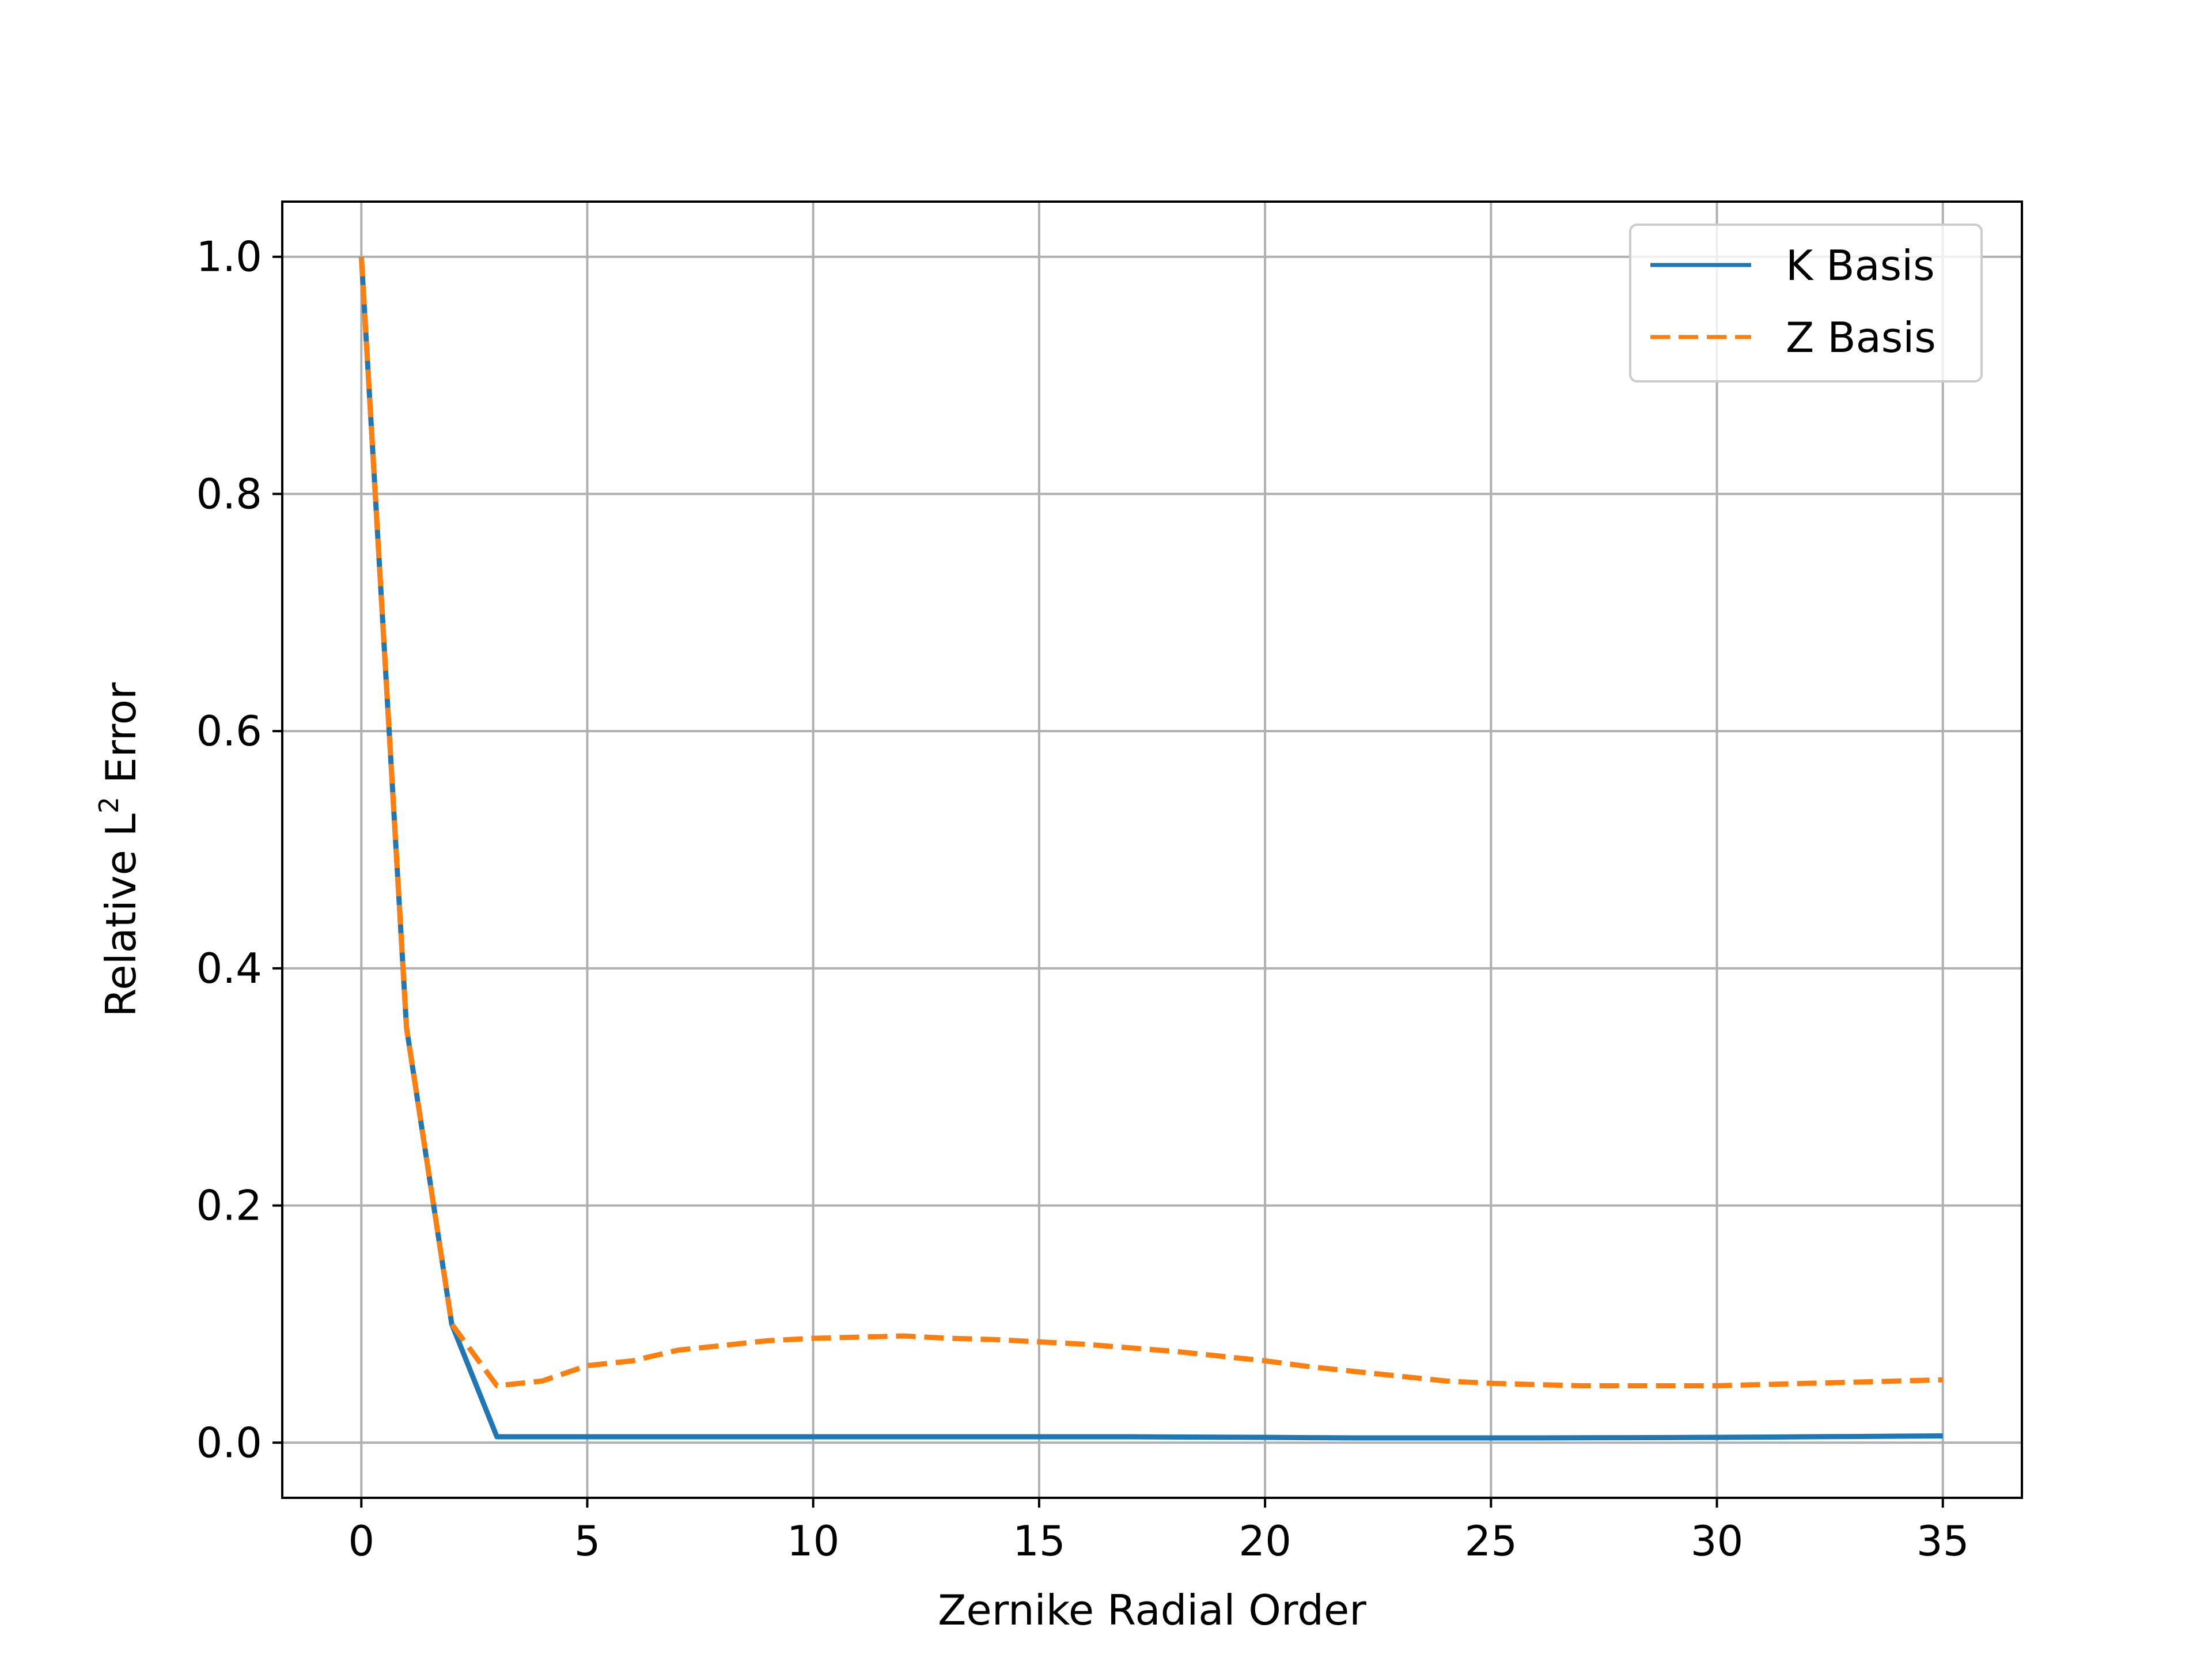  I want to click on y-tick-label: 0.8, so click(229, 494).